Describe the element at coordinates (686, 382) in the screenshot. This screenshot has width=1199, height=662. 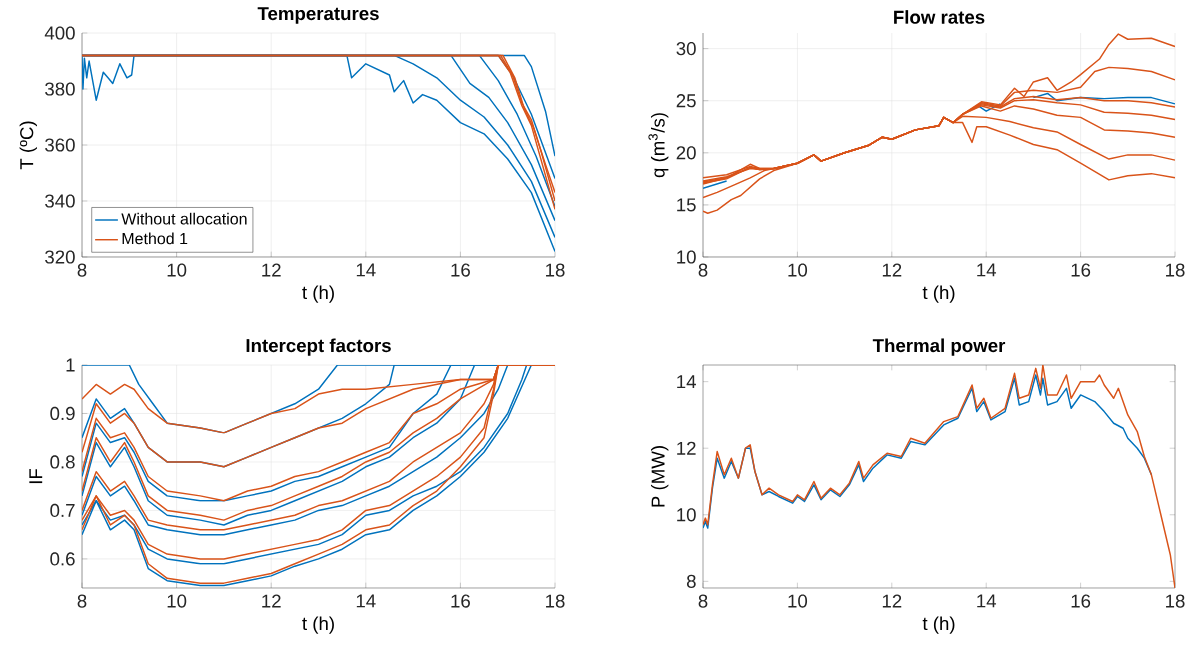
I see `y-tick-label: 14` at that location.